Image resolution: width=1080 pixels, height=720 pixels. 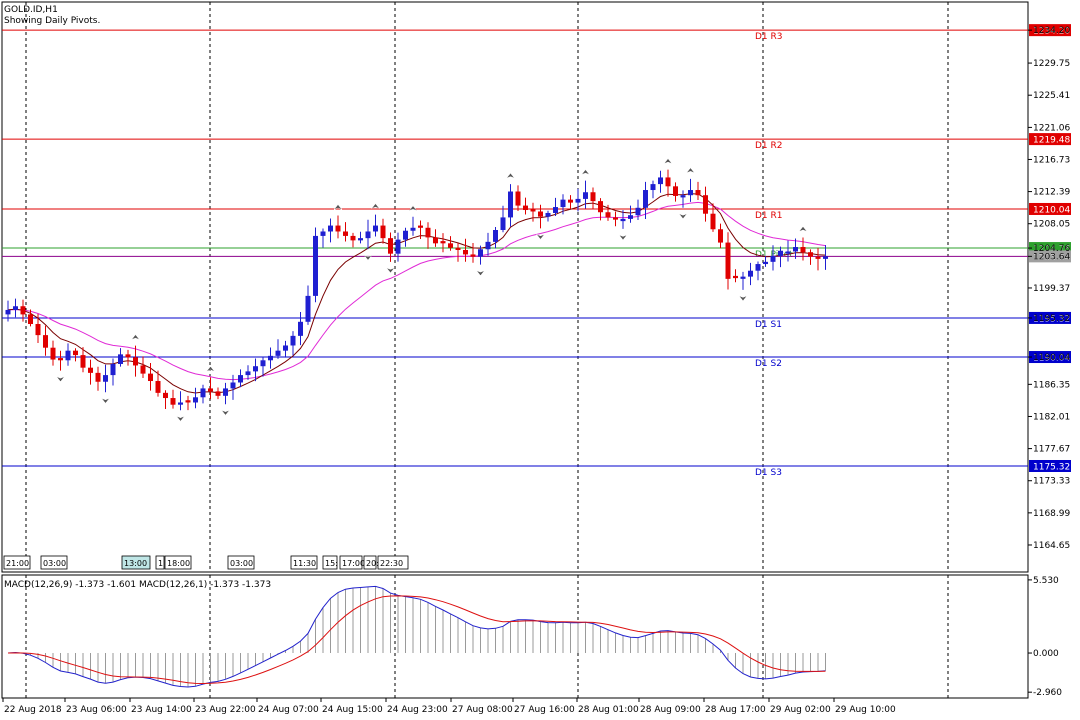 I want to click on macd-tick-label-1: 0.000, so click(x=1046, y=654).